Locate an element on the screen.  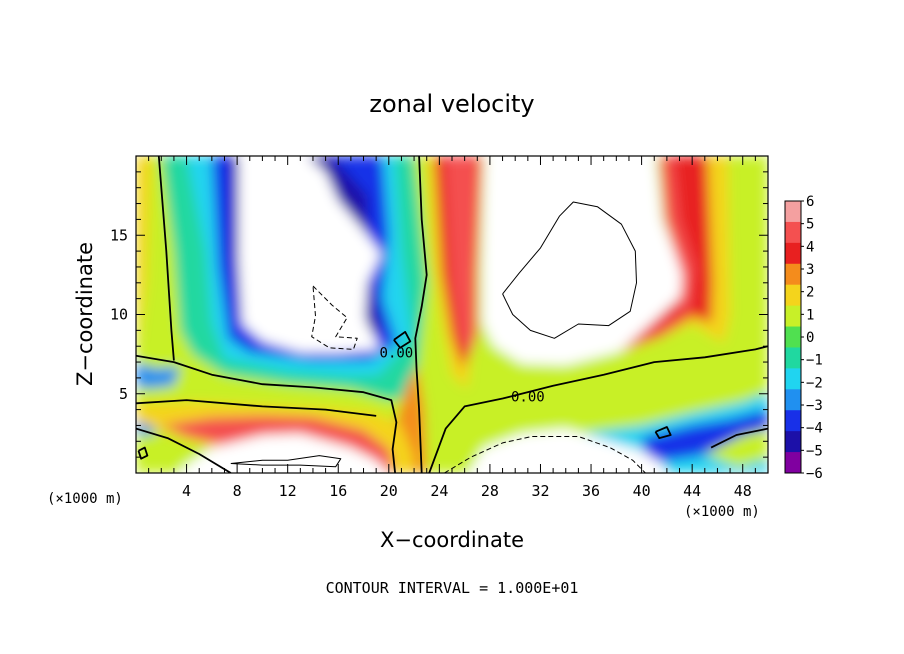
colorbar-label: 1 is located at coordinates (810, 315).